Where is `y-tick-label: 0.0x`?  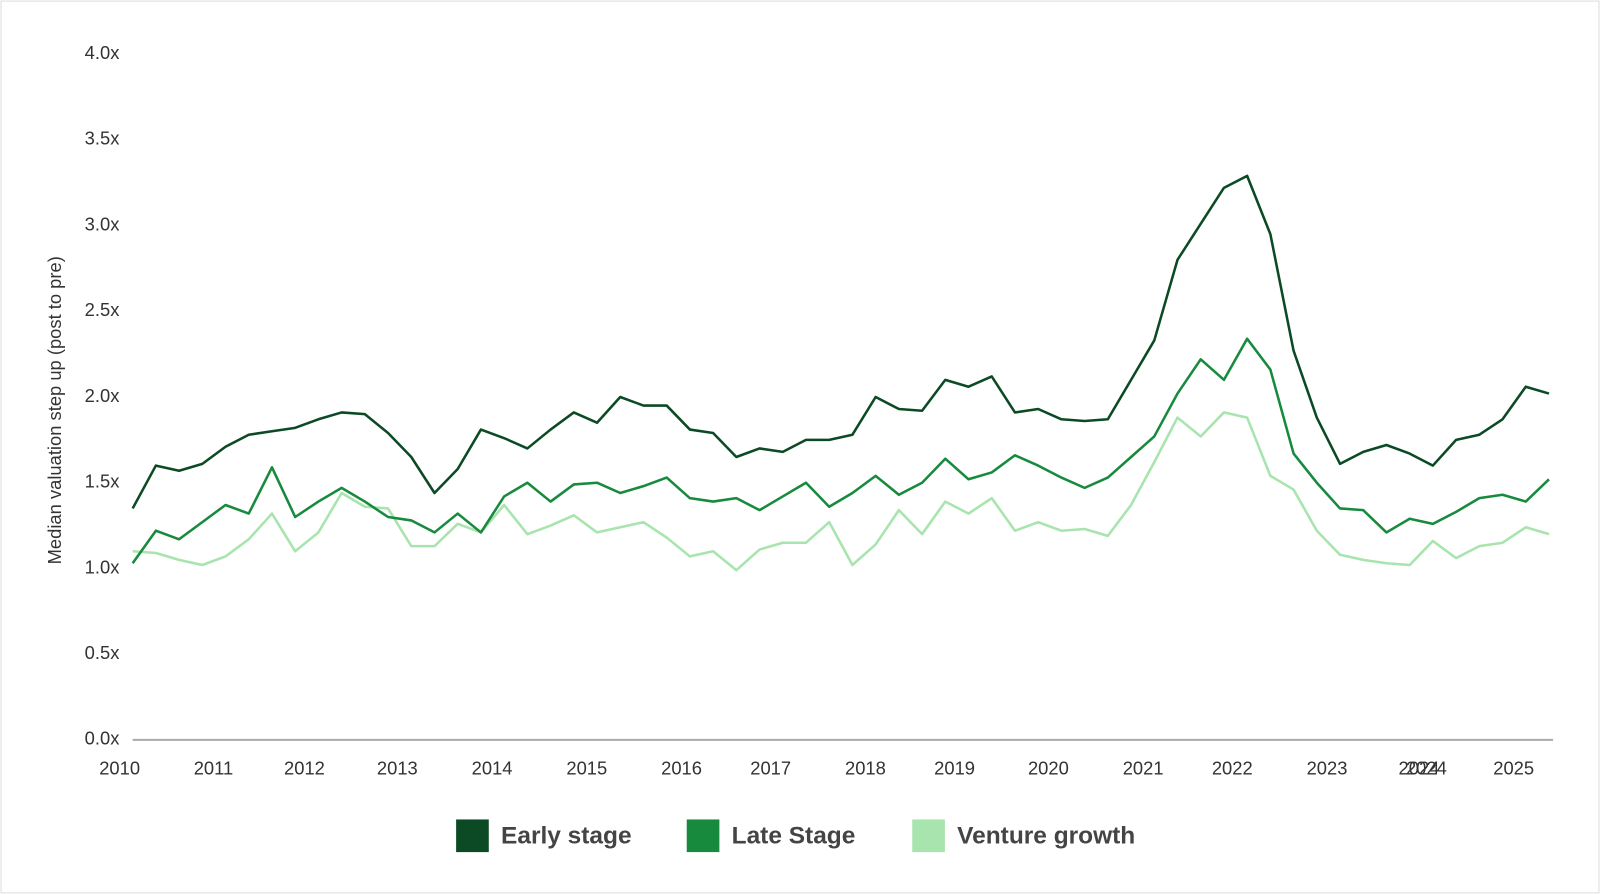
y-tick-label: 0.0x is located at coordinates (102, 738).